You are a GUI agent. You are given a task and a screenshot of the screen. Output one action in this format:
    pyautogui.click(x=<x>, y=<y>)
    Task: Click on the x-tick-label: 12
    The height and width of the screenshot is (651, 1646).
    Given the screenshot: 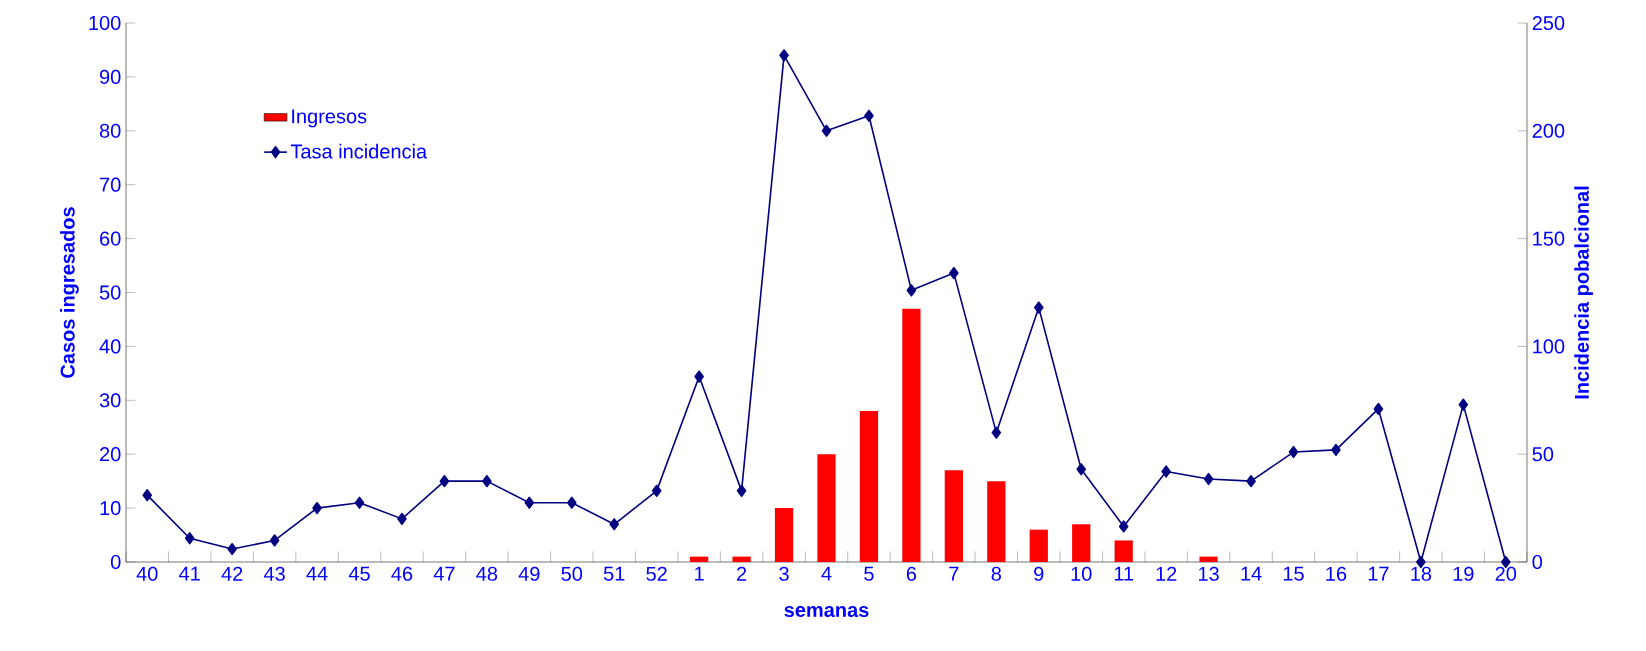 What is the action you would take?
    pyautogui.click(x=1166, y=573)
    